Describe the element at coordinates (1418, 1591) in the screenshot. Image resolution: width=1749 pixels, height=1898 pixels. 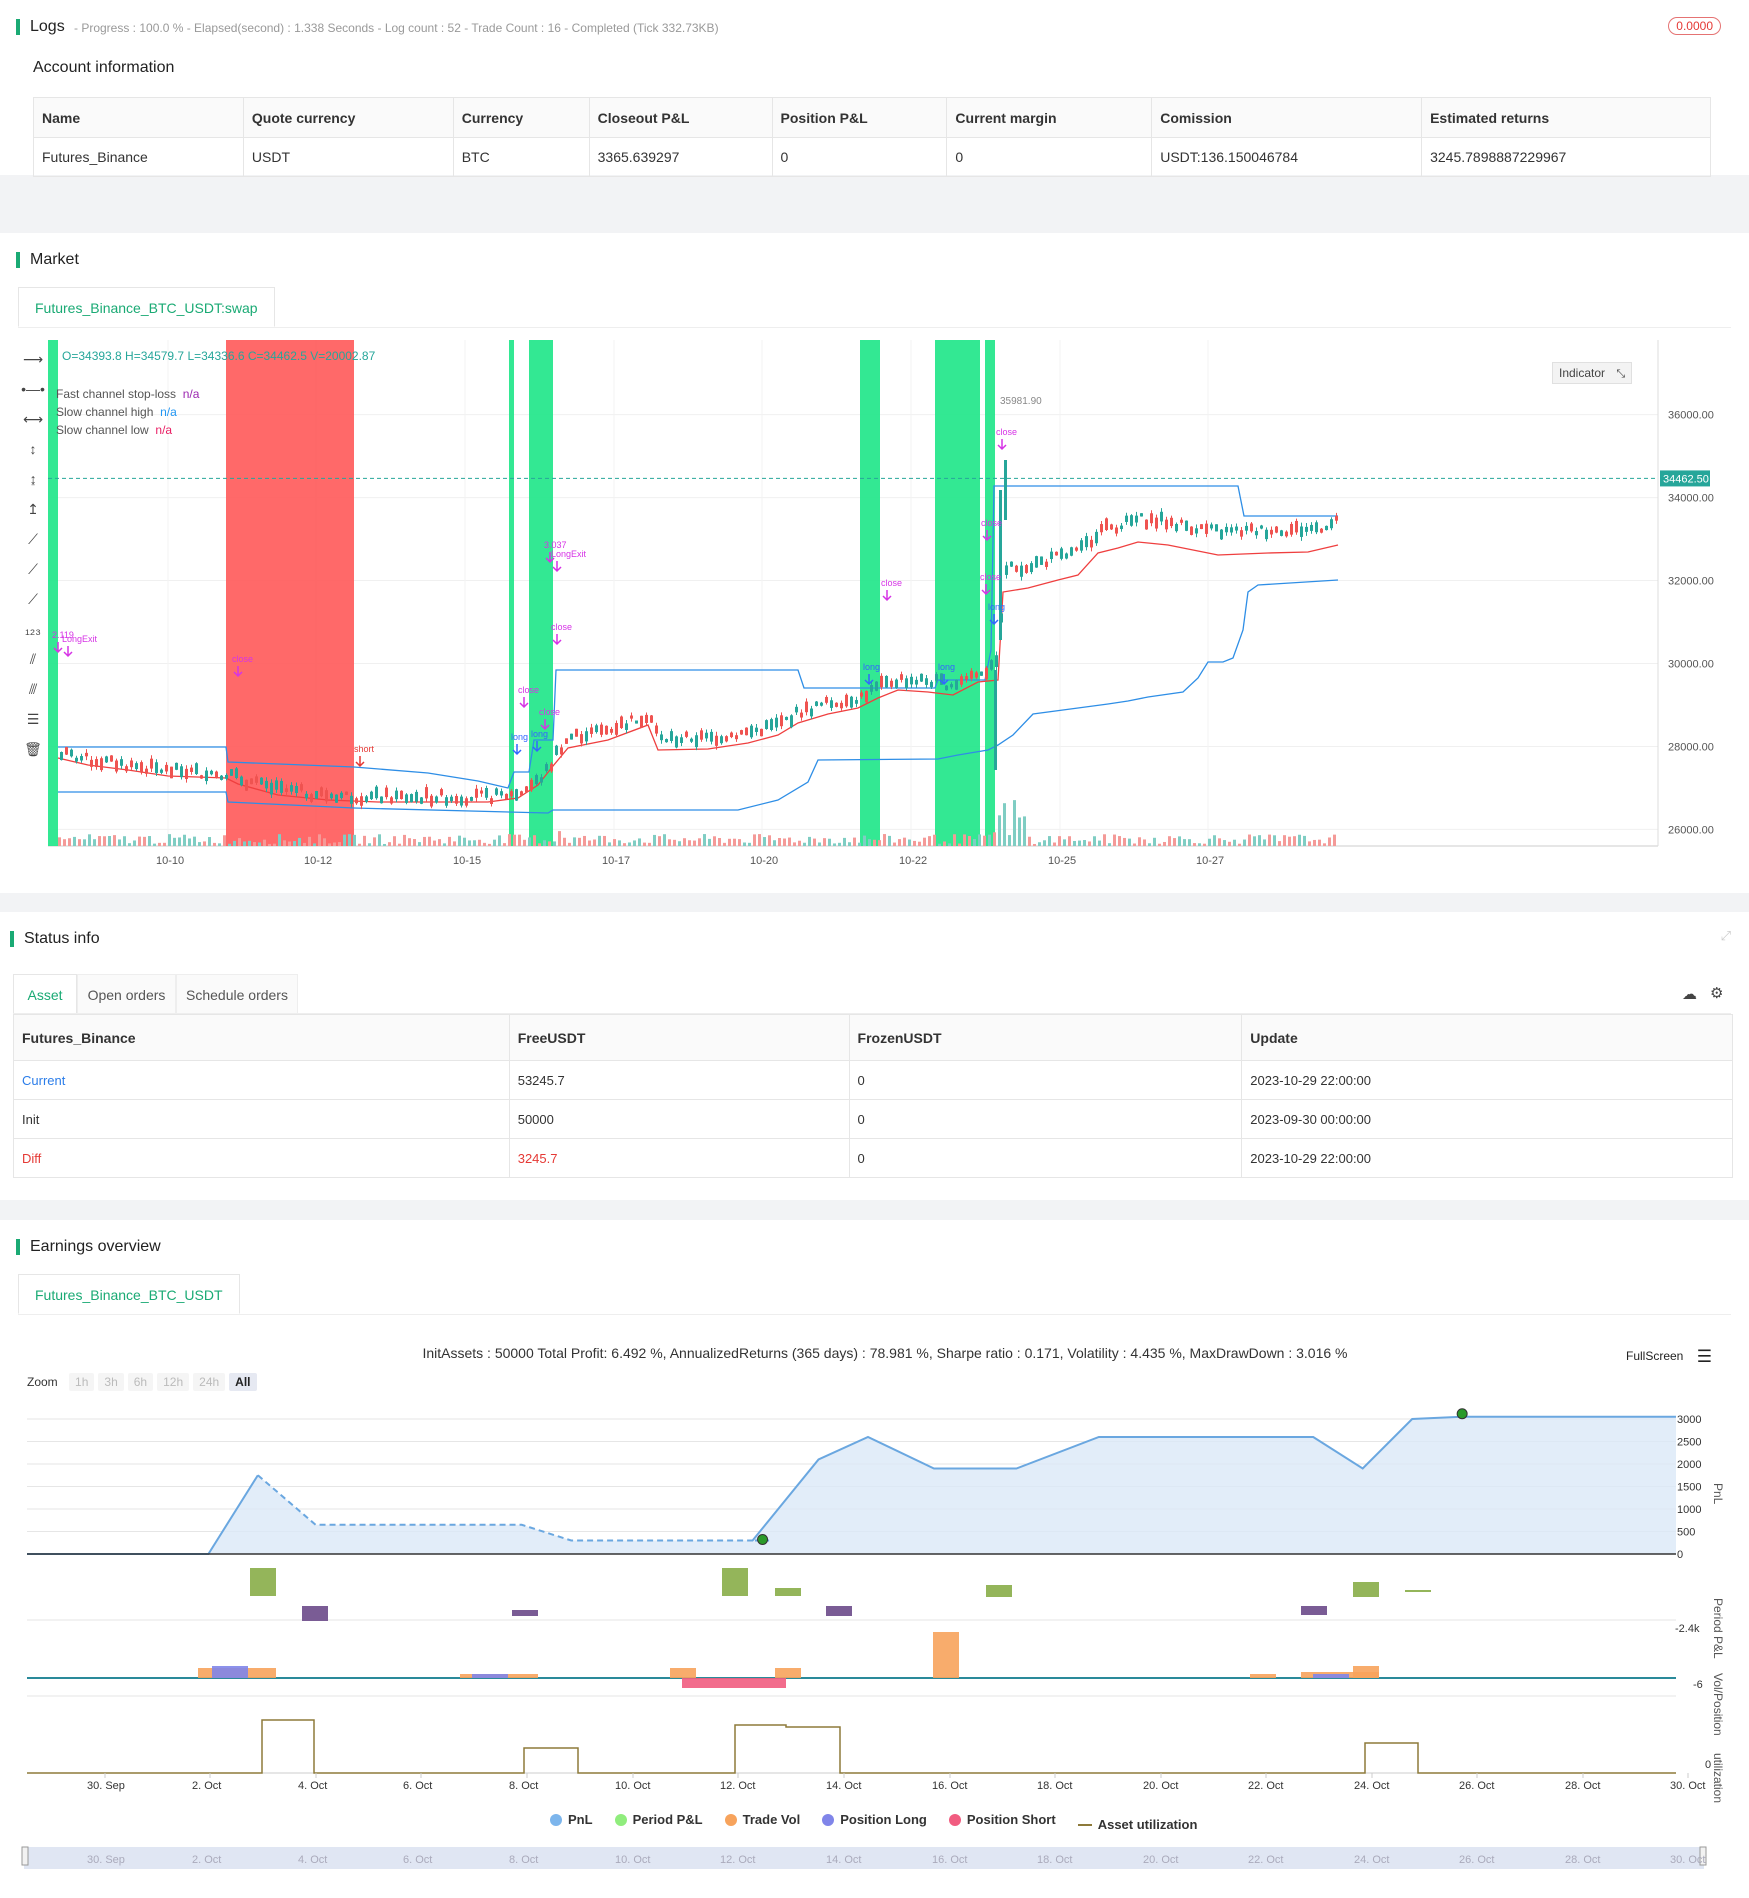
I see `period-pnl-bar` at that location.